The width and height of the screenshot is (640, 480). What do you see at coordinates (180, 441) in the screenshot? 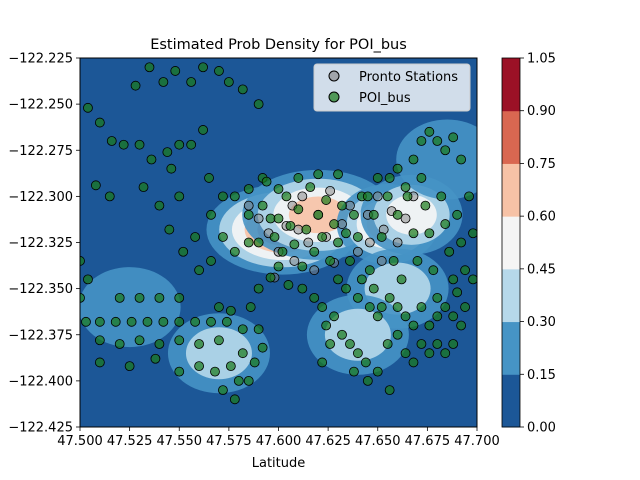
I see `x-tick-label: 47.550` at bounding box center [180, 441].